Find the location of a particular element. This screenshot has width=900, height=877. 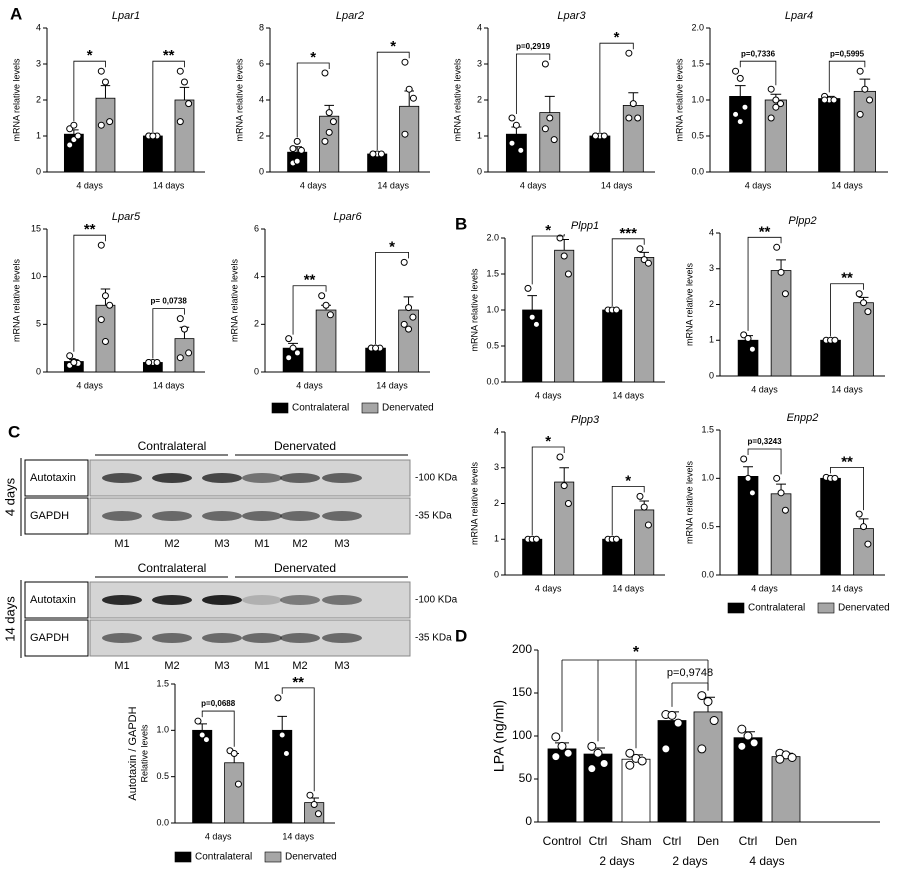

x-tick-label: Sham is located at coordinates (635, 841).